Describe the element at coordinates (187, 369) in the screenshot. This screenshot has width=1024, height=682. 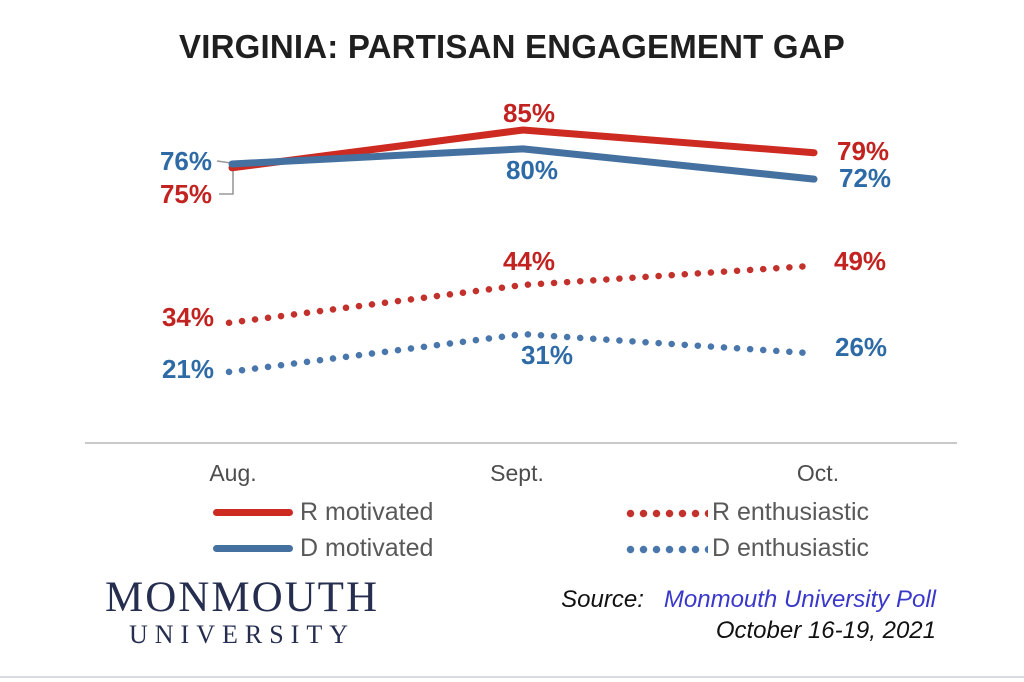
I see `point-label-d-enthusiastic-aug-: 21%` at that location.